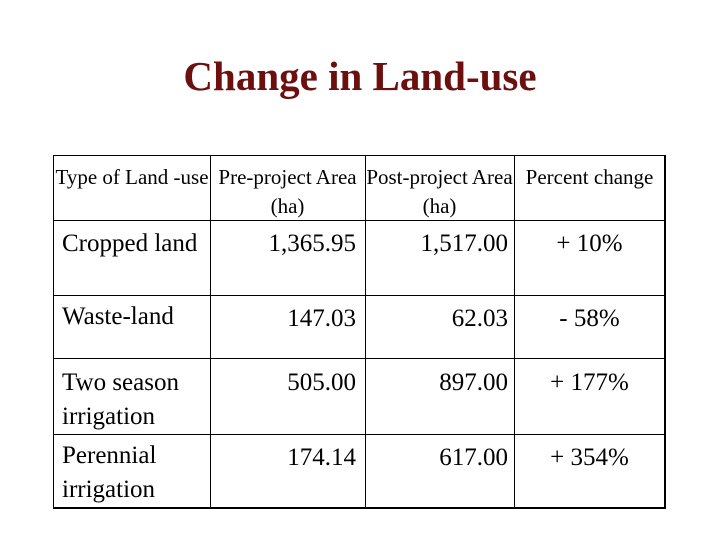 The image size is (720, 540). I want to click on row-label: Two season irrigation, so click(120, 399).